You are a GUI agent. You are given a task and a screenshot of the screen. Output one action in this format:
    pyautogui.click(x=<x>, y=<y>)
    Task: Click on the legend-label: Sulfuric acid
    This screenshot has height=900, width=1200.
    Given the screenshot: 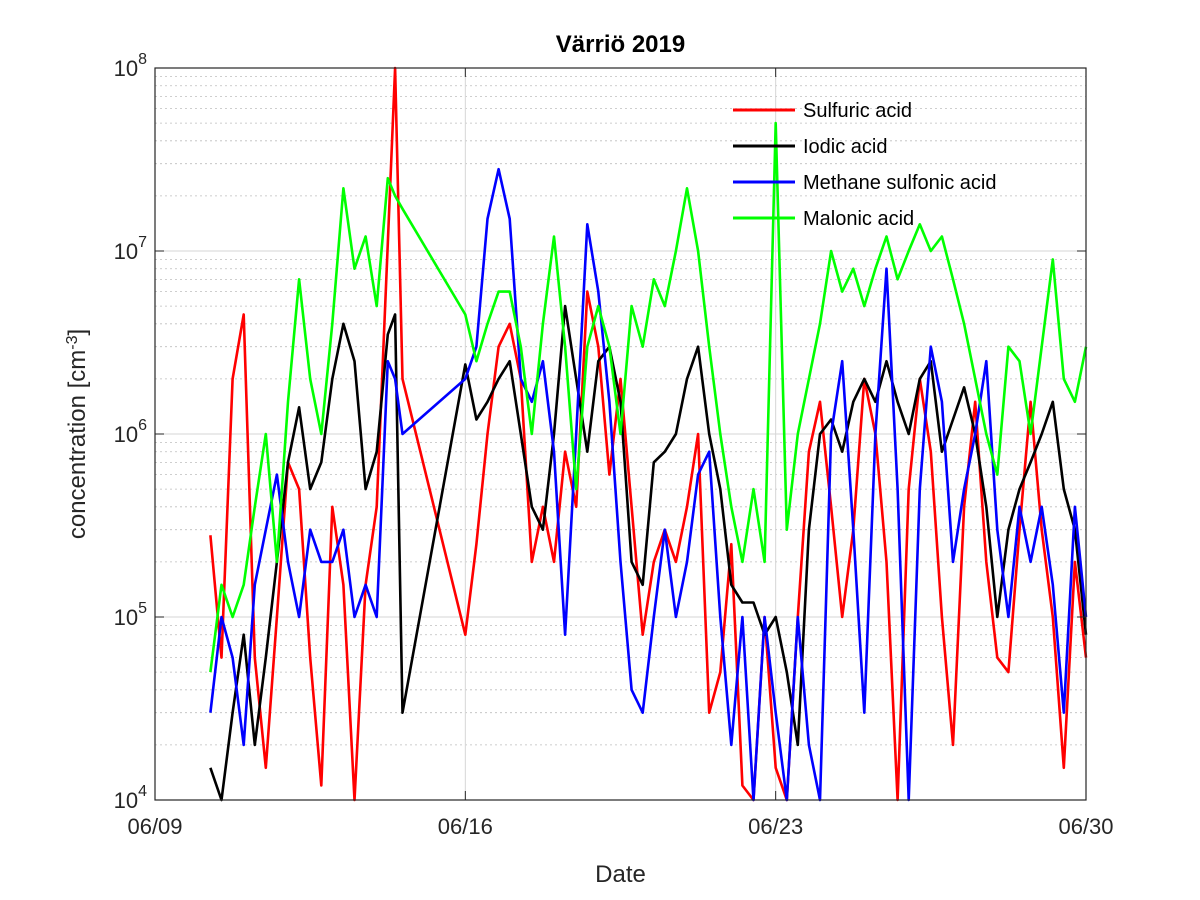 What is the action you would take?
    pyautogui.click(x=857, y=111)
    